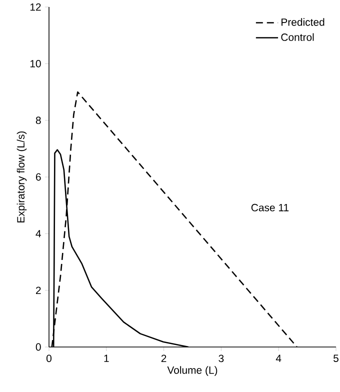 The image size is (340, 392). I want to click on x-tick-label: 5, so click(336, 358).